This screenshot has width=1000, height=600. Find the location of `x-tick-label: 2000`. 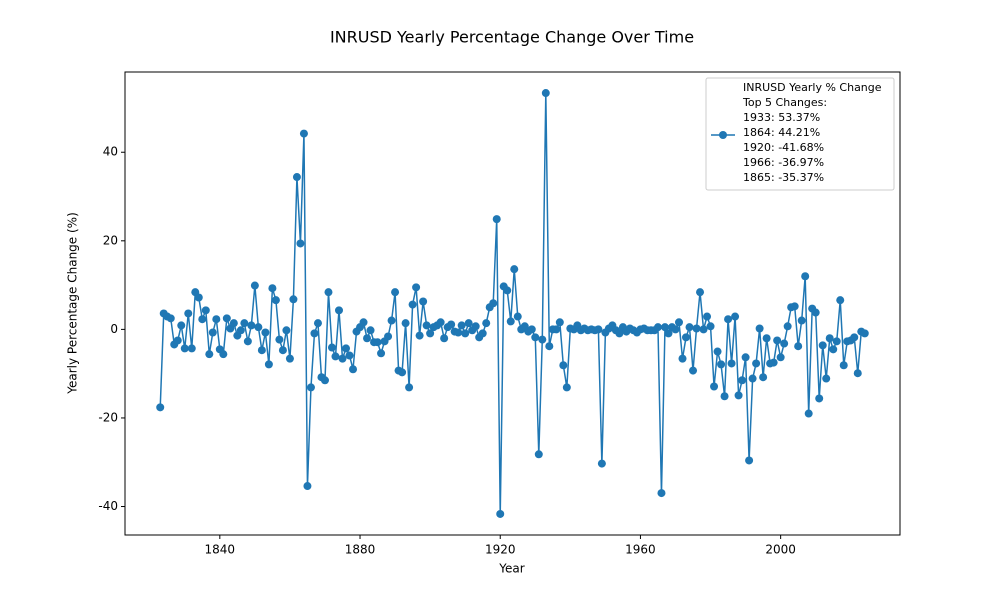

x-tick-label: 2000 is located at coordinates (780, 550).